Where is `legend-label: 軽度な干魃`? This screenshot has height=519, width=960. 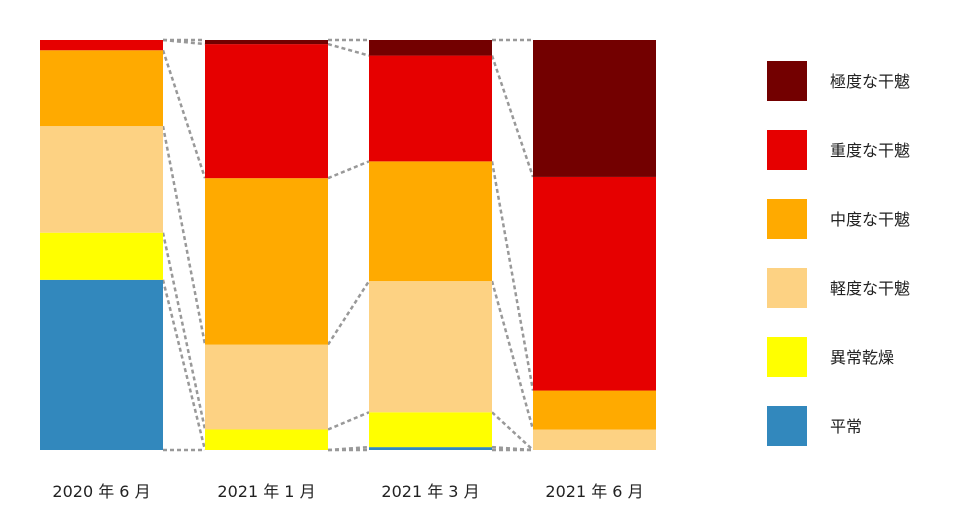 legend-label: 軽度な干魃 is located at coordinates (870, 288).